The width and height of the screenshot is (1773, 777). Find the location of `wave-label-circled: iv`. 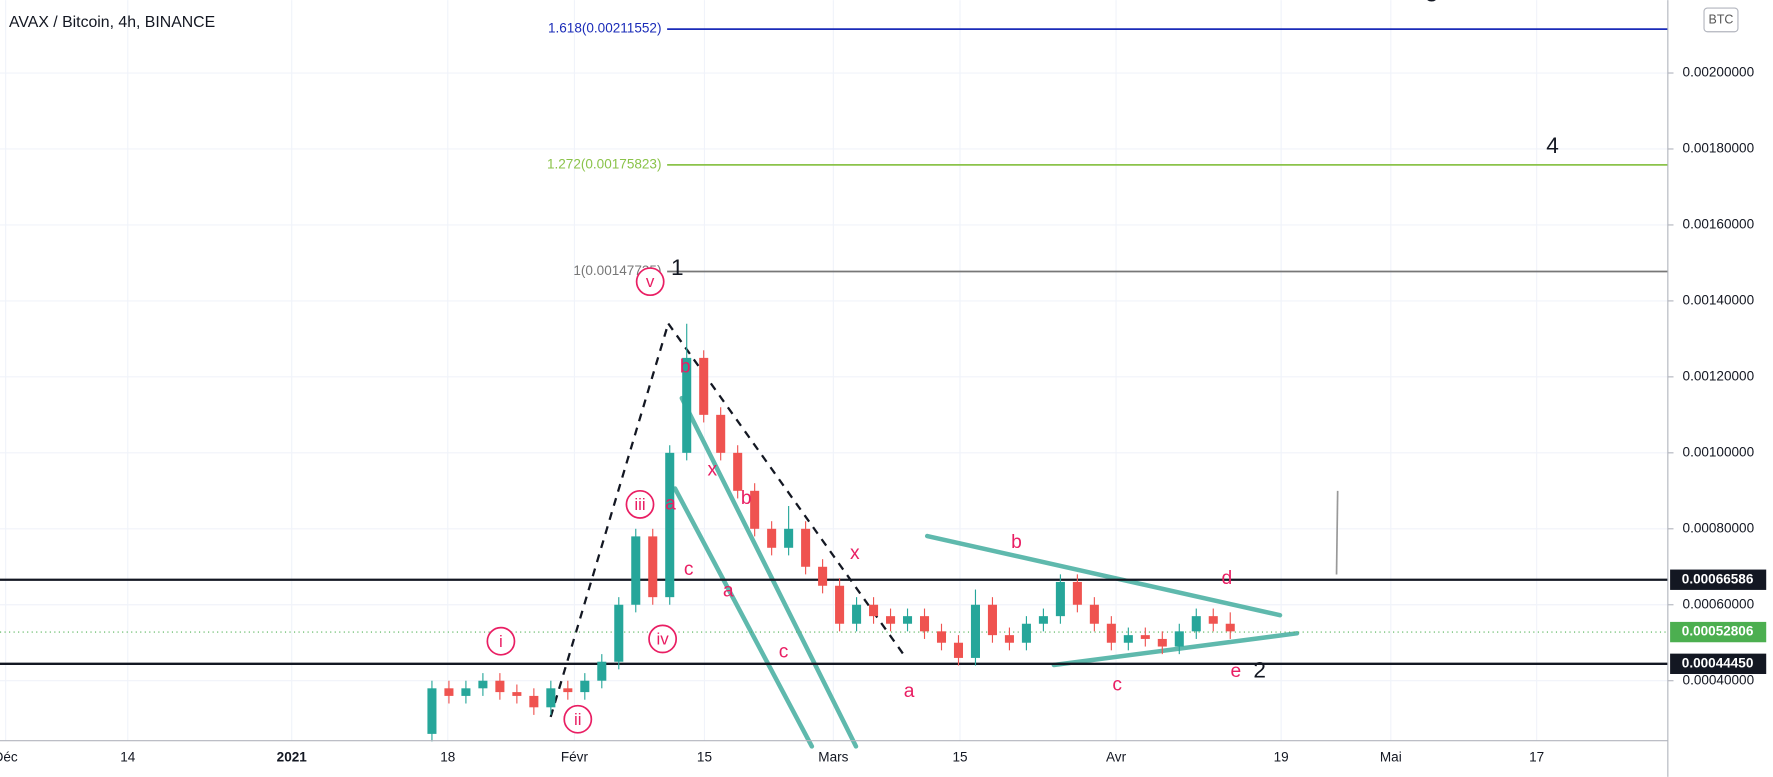

wave-label-circled: iv is located at coordinates (662, 639).